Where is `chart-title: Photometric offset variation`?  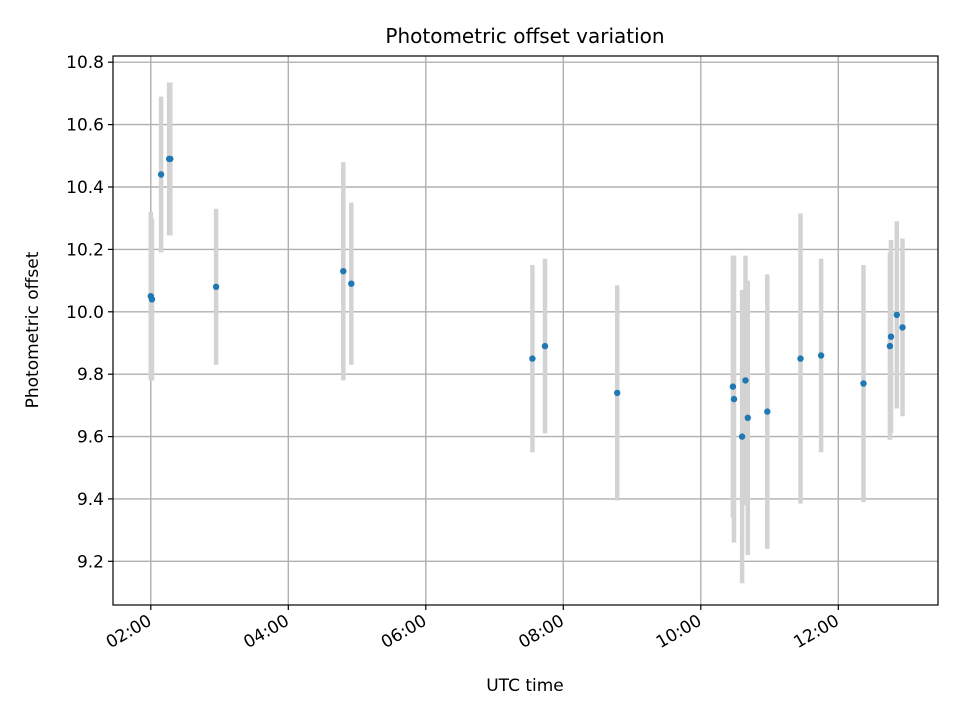
chart-title: Photometric offset variation is located at coordinates (524, 36).